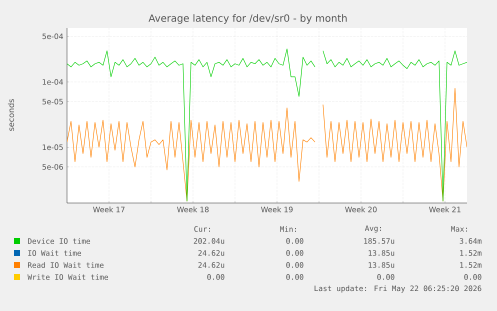 The height and width of the screenshot is (311, 497). I want to click on chart-title: Average latency for /dev/sr0 - by month, so click(247, 19).